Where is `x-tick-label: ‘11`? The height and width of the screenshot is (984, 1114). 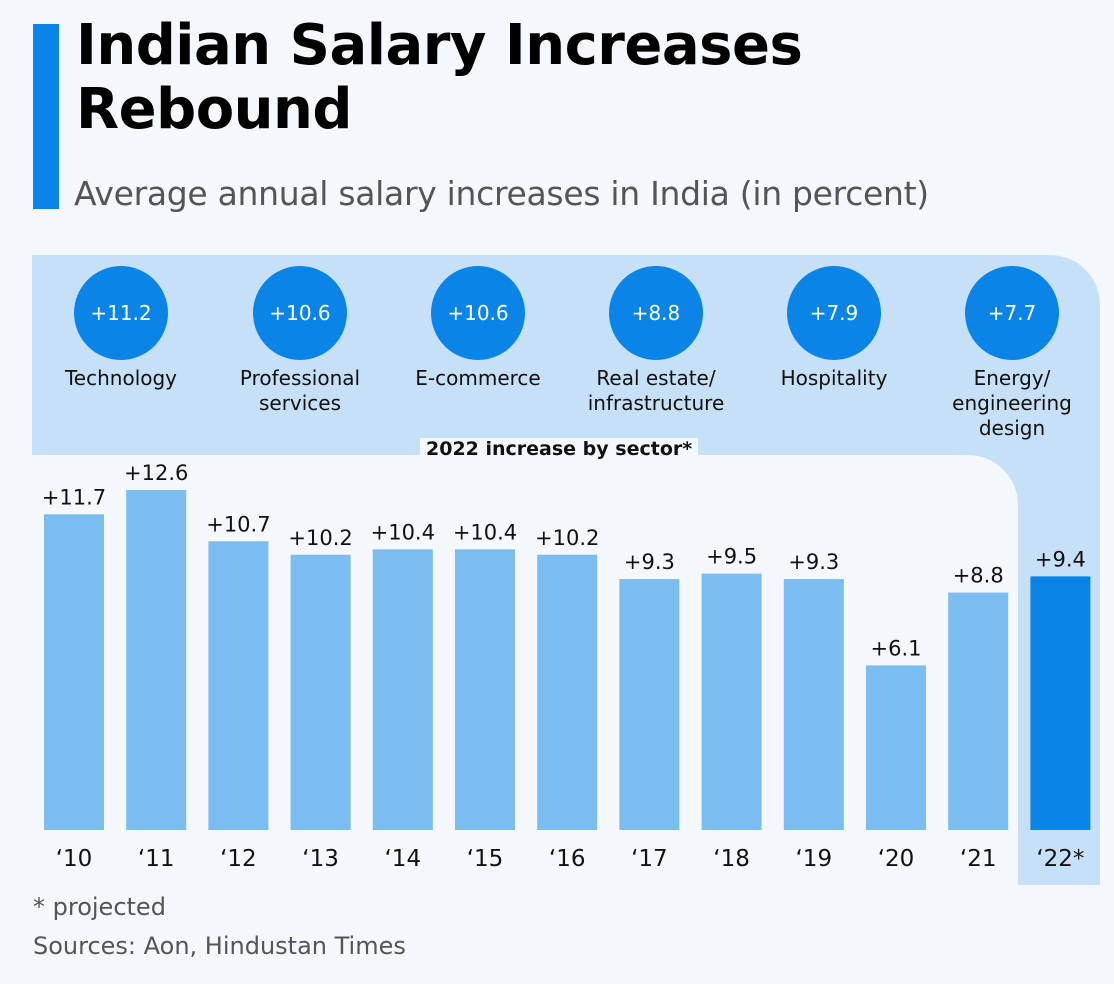 x-tick-label: ‘11 is located at coordinates (156, 859).